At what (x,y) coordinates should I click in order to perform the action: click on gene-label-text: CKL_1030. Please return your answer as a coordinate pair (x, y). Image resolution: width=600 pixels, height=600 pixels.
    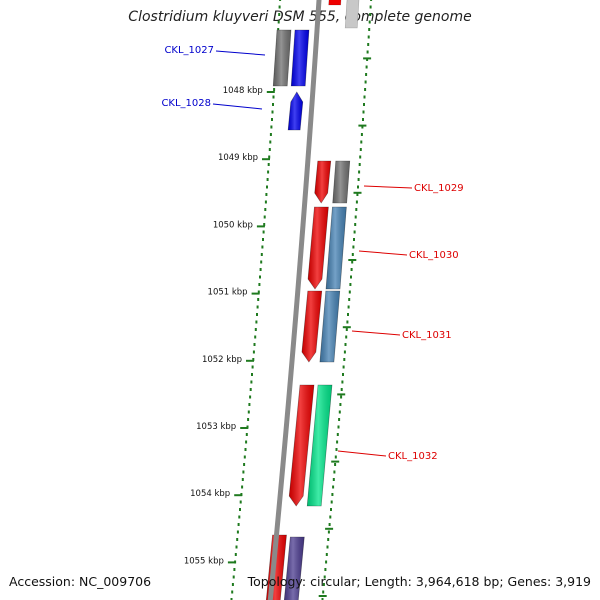
    Looking at the image, I should click on (434, 255).